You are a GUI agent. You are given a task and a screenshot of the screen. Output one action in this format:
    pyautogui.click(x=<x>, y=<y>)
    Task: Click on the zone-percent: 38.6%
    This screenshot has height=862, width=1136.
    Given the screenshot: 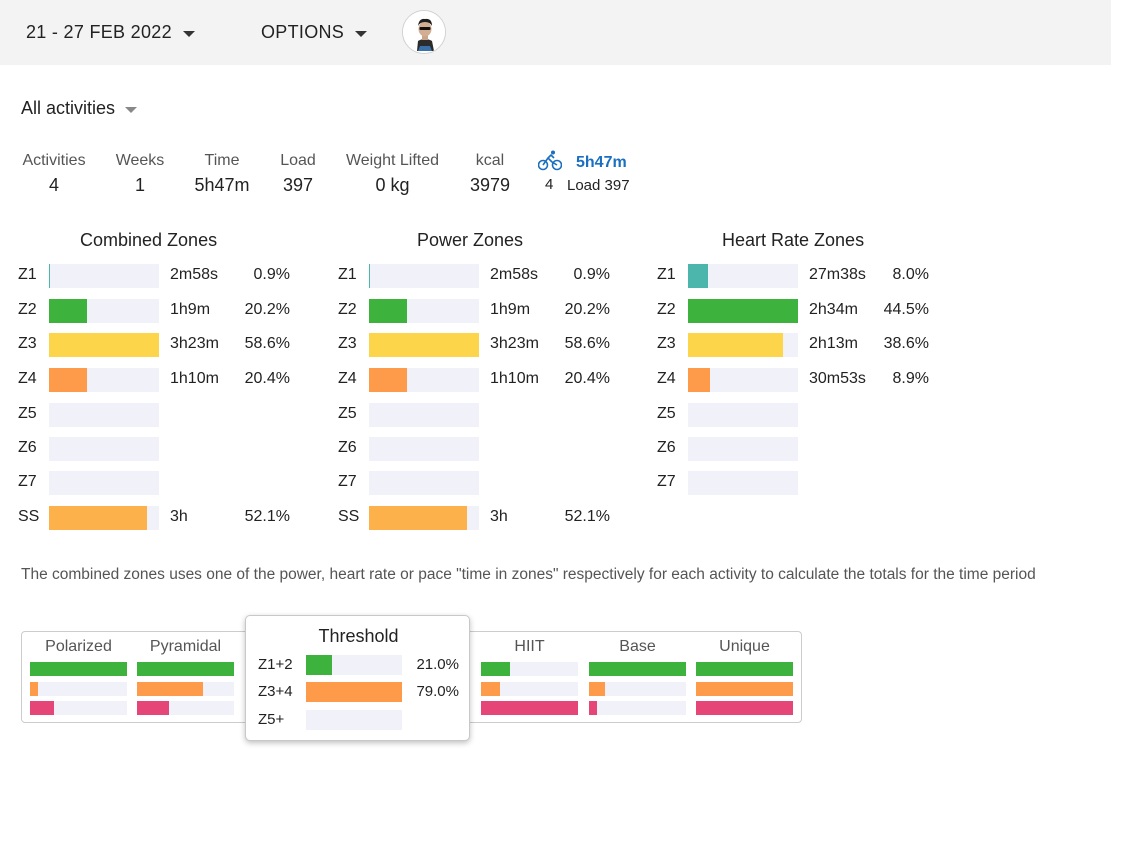 What is the action you would take?
    pyautogui.click(x=906, y=343)
    